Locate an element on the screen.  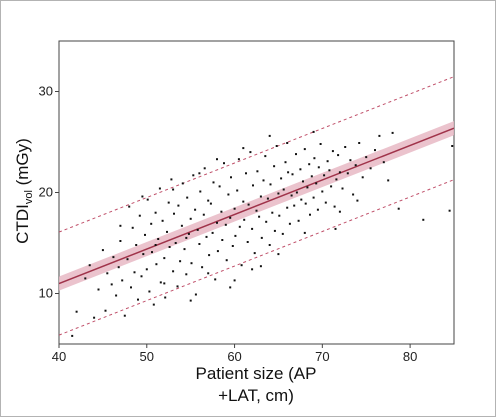
y-axis-title-unit: (mGy) is located at coordinates (22, 164).